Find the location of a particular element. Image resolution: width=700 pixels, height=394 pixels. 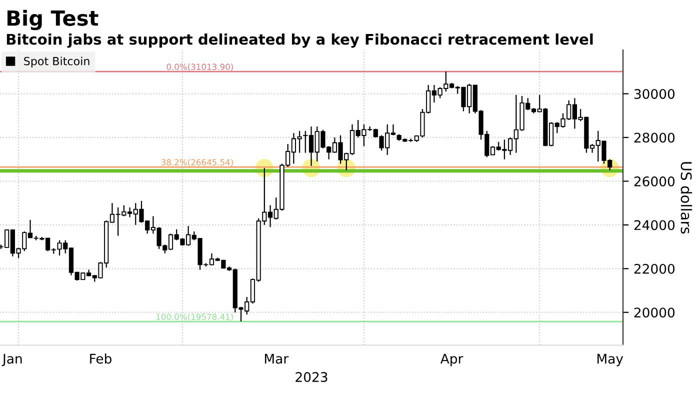

x-tick-label: Jan is located at coordinates (12, 360).